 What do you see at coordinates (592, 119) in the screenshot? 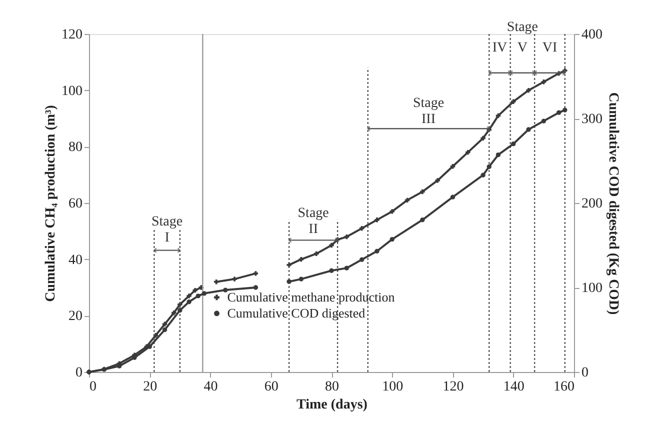
I see `y2-tick-label: 300` at bounding box center [592, 119].